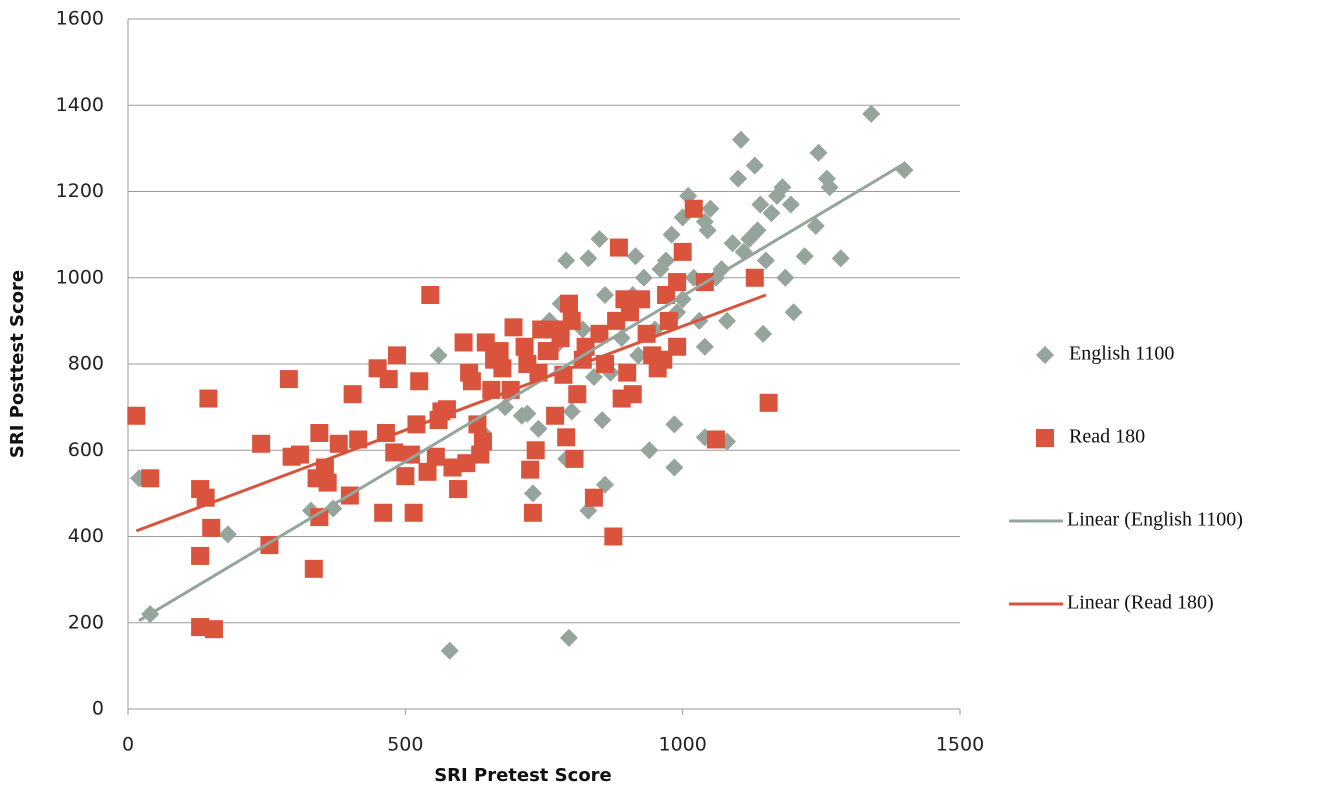  What do you see at coordinates (86, 364) in the screenshot?
I see `y-tick-label: 800` at bounding box center [86, 364].